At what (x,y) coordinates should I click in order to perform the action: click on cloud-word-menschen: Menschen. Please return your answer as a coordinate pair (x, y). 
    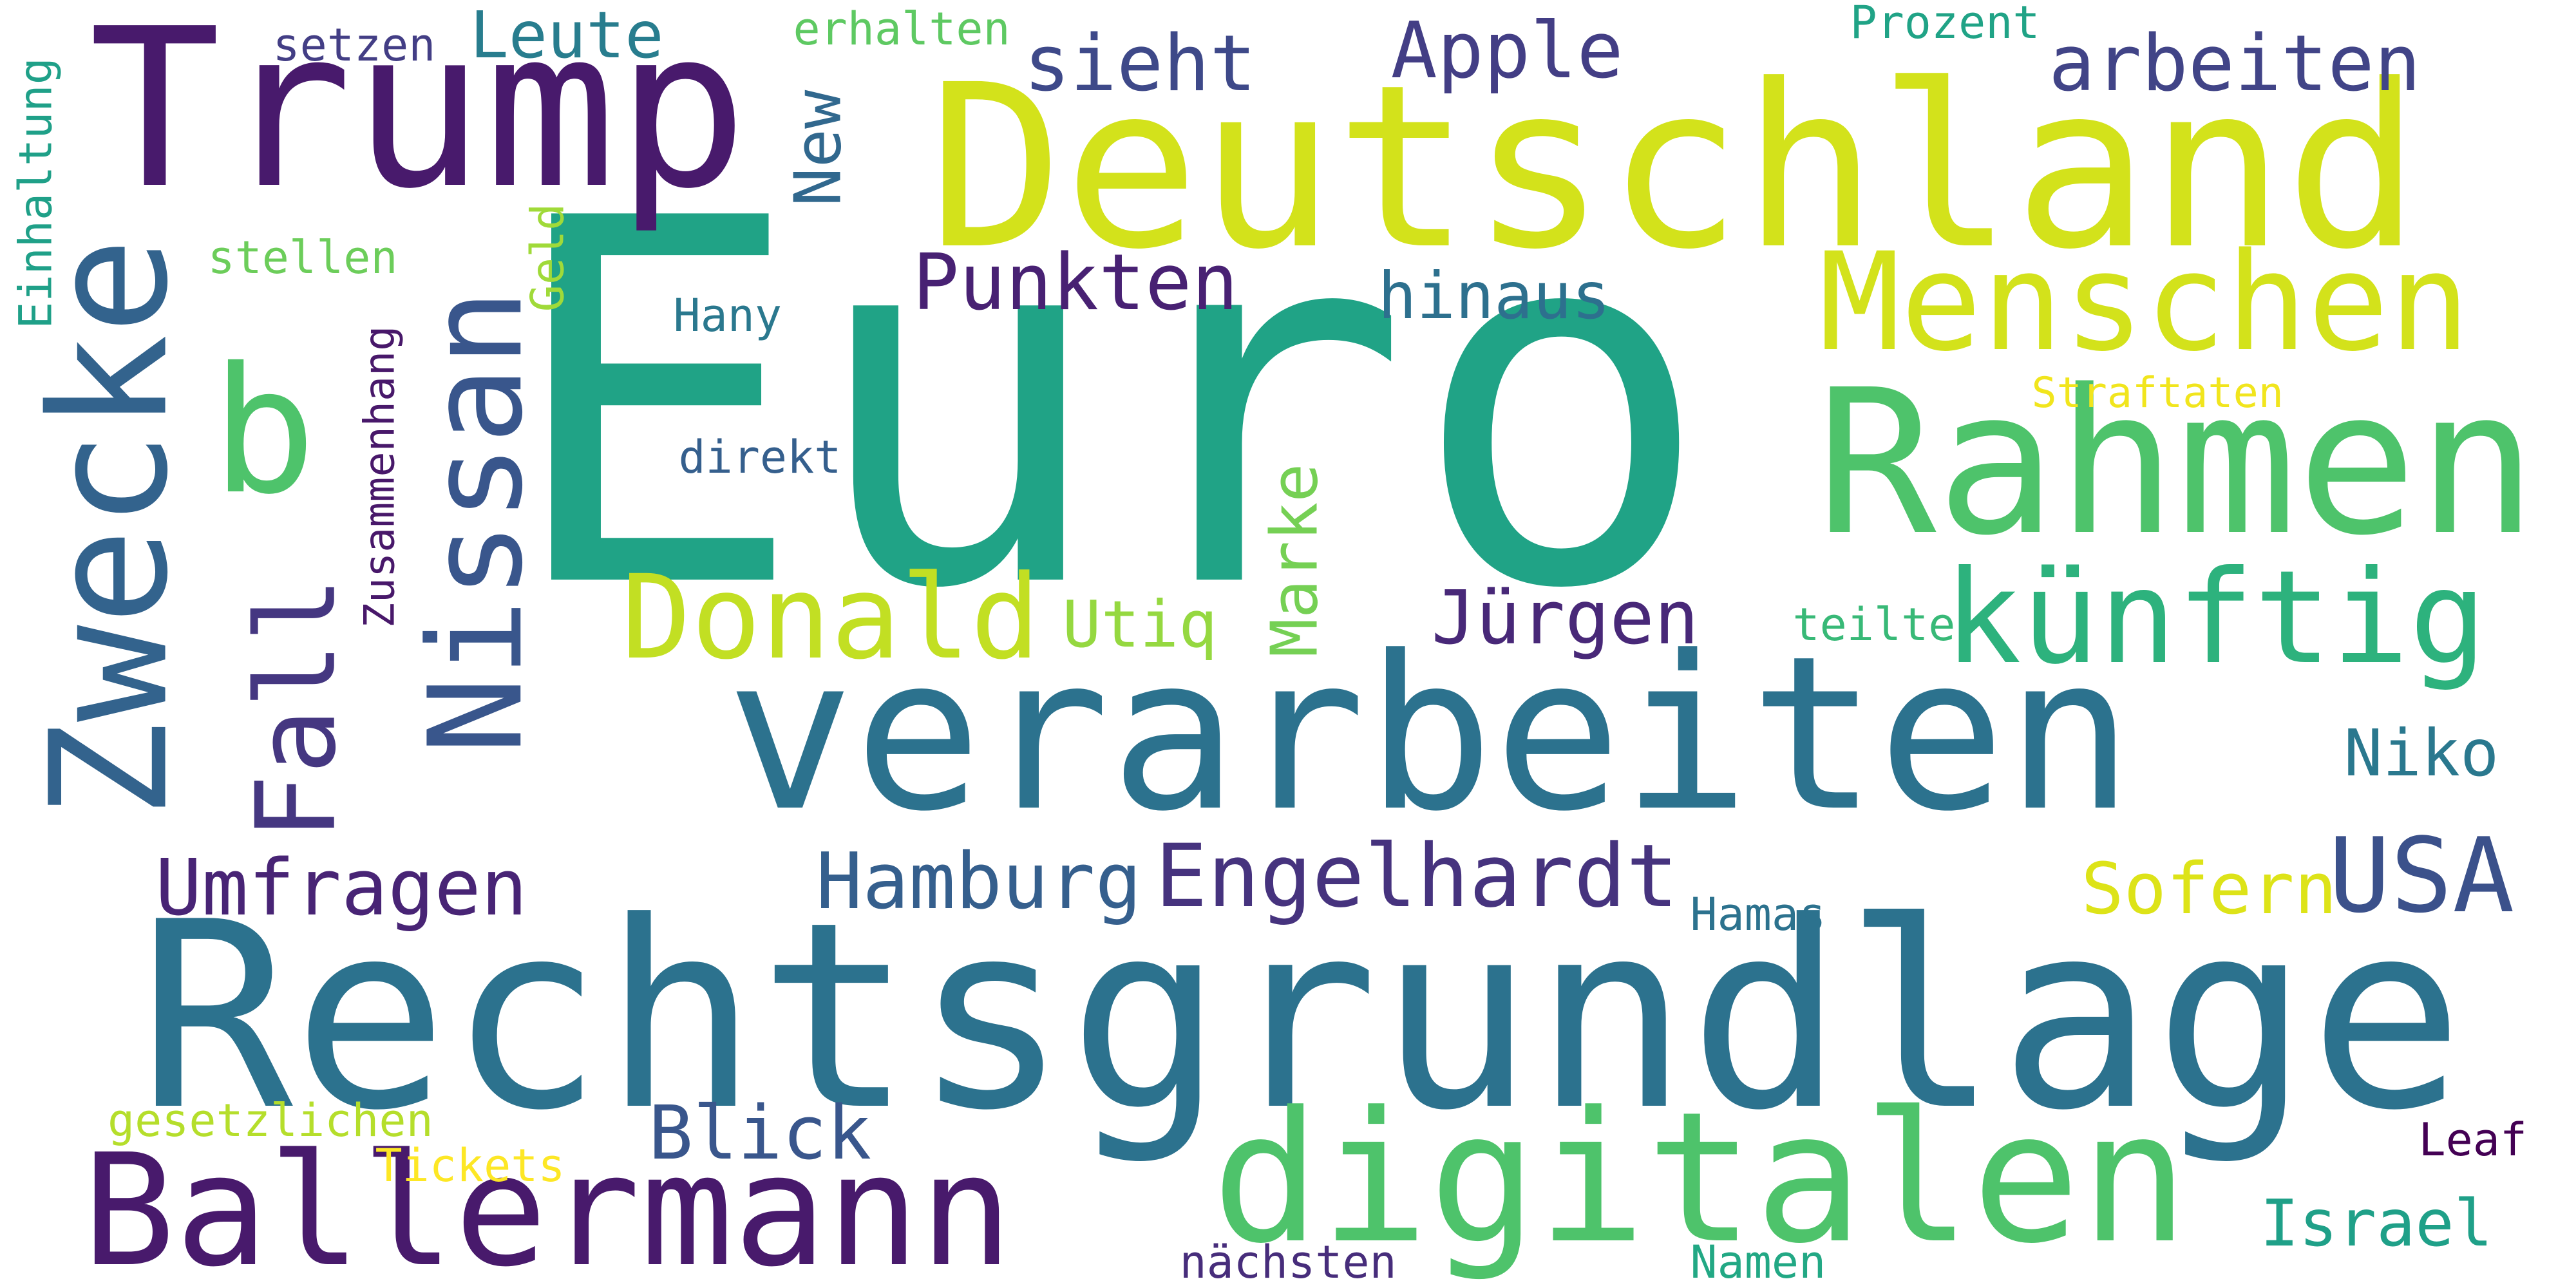
    Looking at the image, I should click on (2144, 302).